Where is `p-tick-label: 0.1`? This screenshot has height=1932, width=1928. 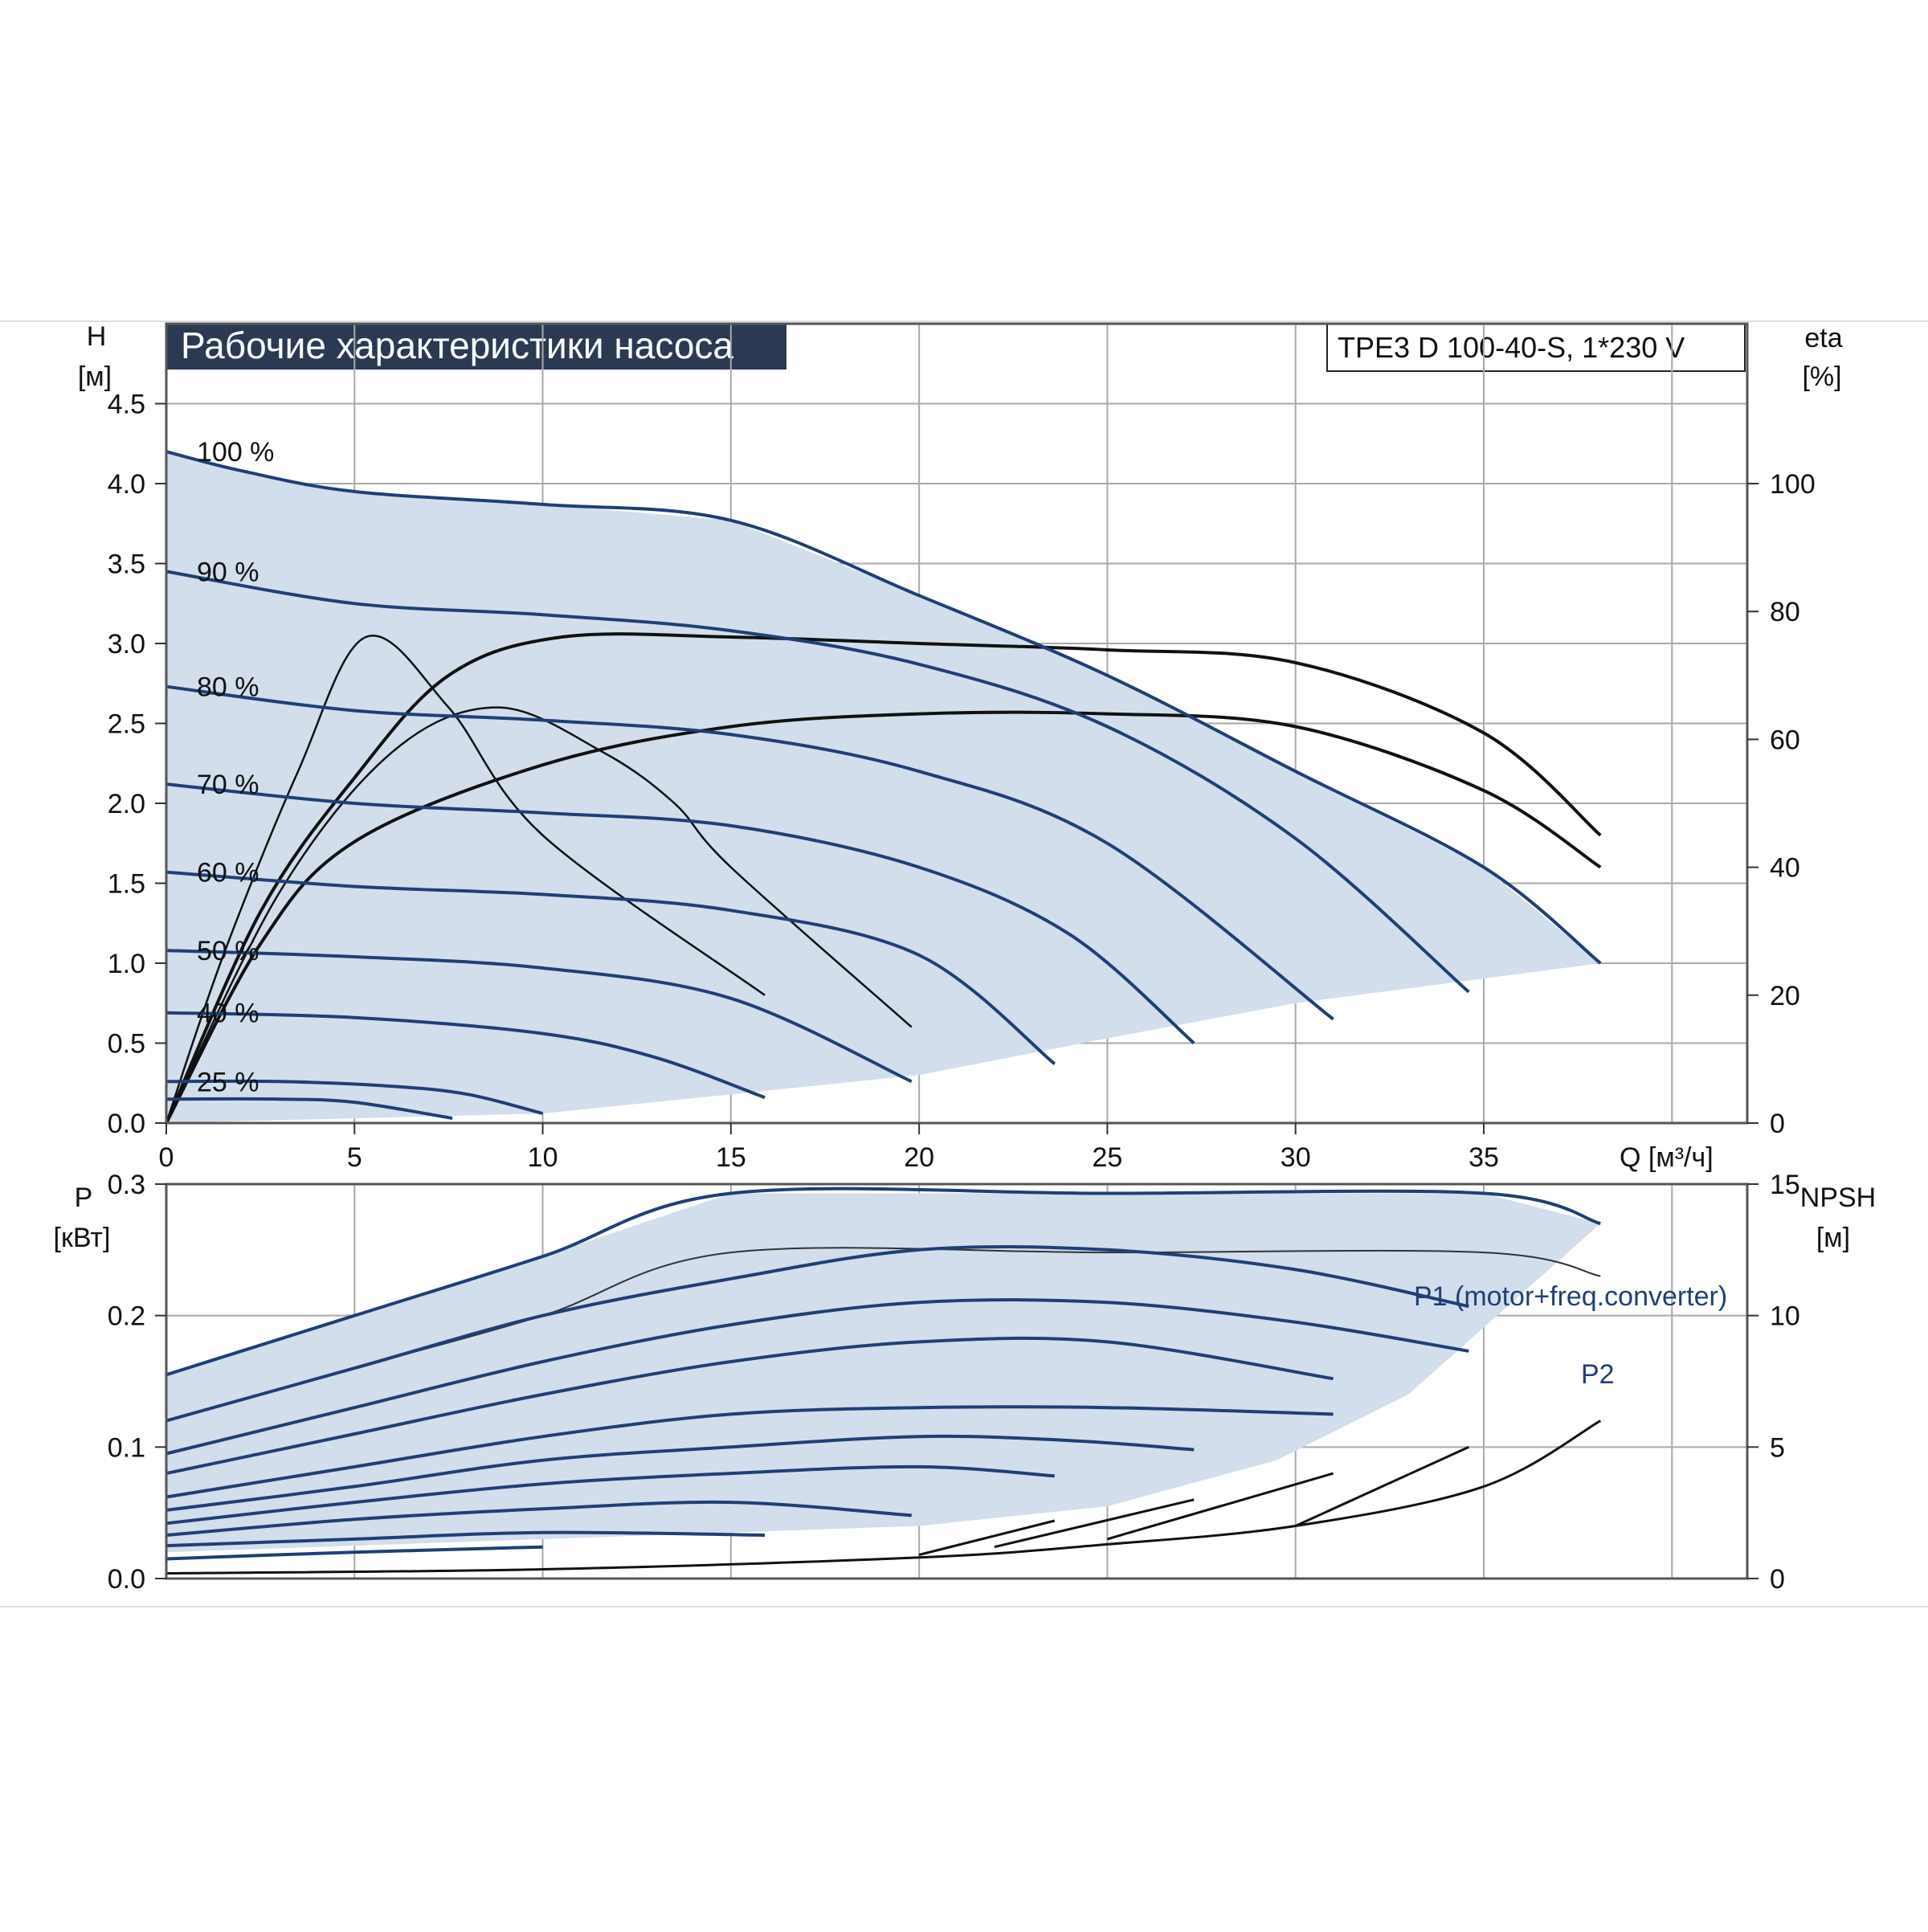 p-tick-label: 0.1 is located at coordinates (126, 1447).